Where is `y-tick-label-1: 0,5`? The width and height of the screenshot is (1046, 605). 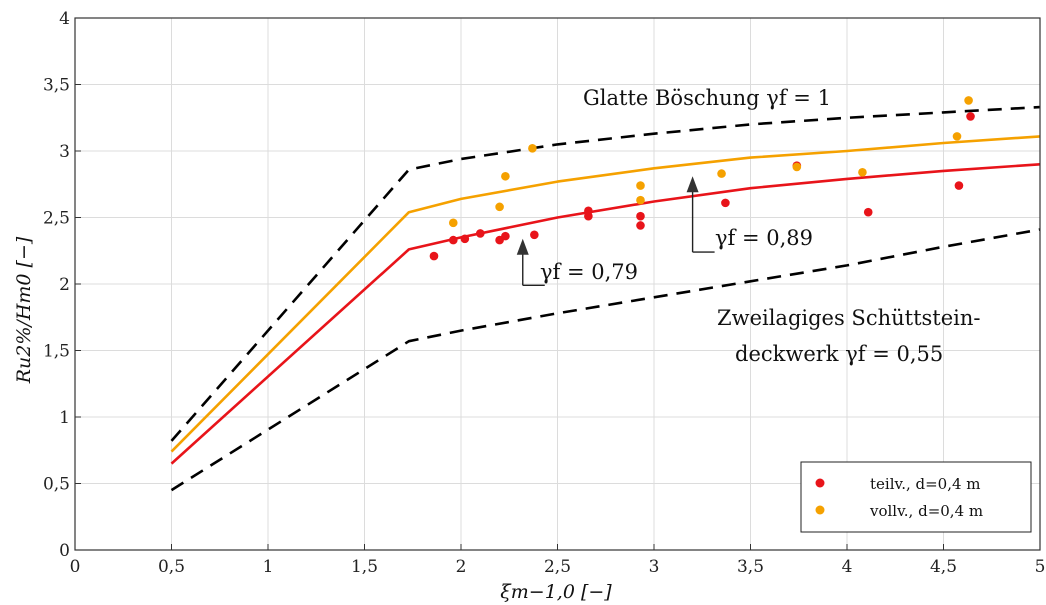
y-tick-label-1: 0,5 is located at coordinates (56, 485).